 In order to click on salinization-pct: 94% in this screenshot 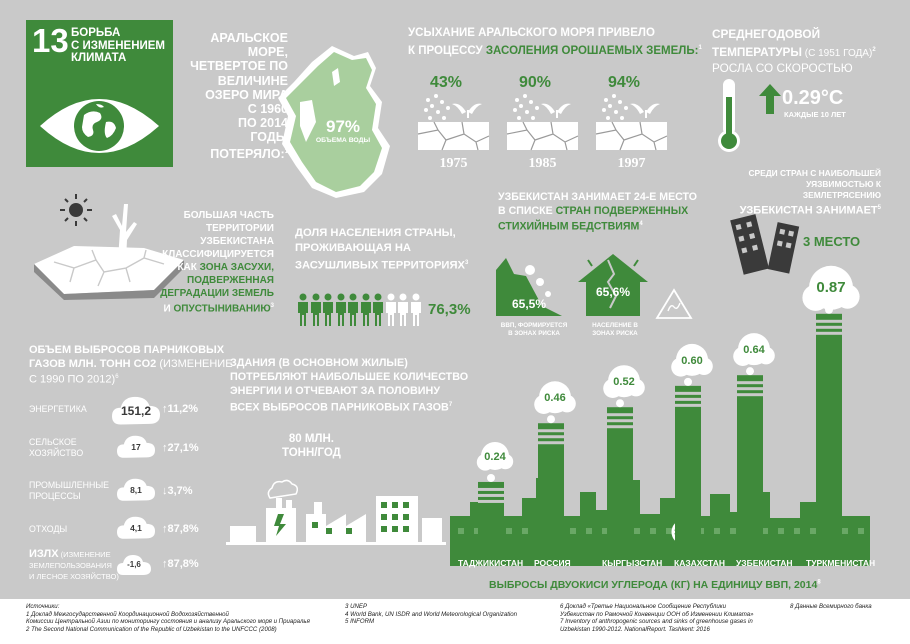, I will do `click(624, 82)`.